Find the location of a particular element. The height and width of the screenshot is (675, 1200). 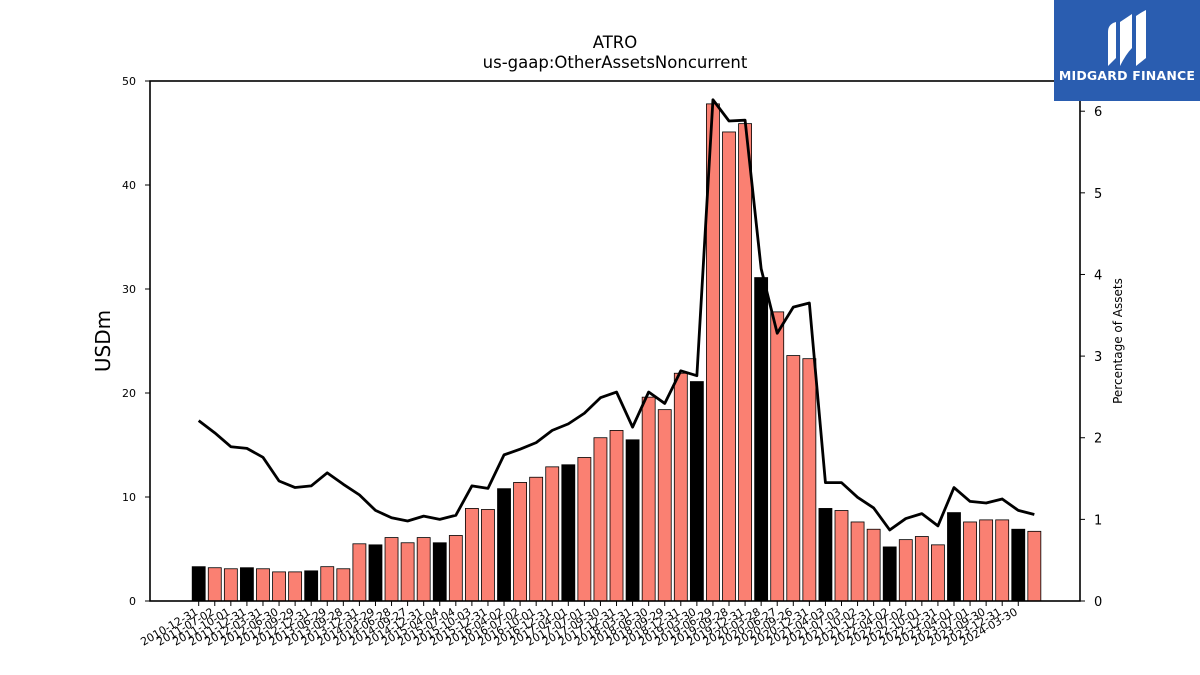

chart-title: ATRO is located at coordinates (615, 42).